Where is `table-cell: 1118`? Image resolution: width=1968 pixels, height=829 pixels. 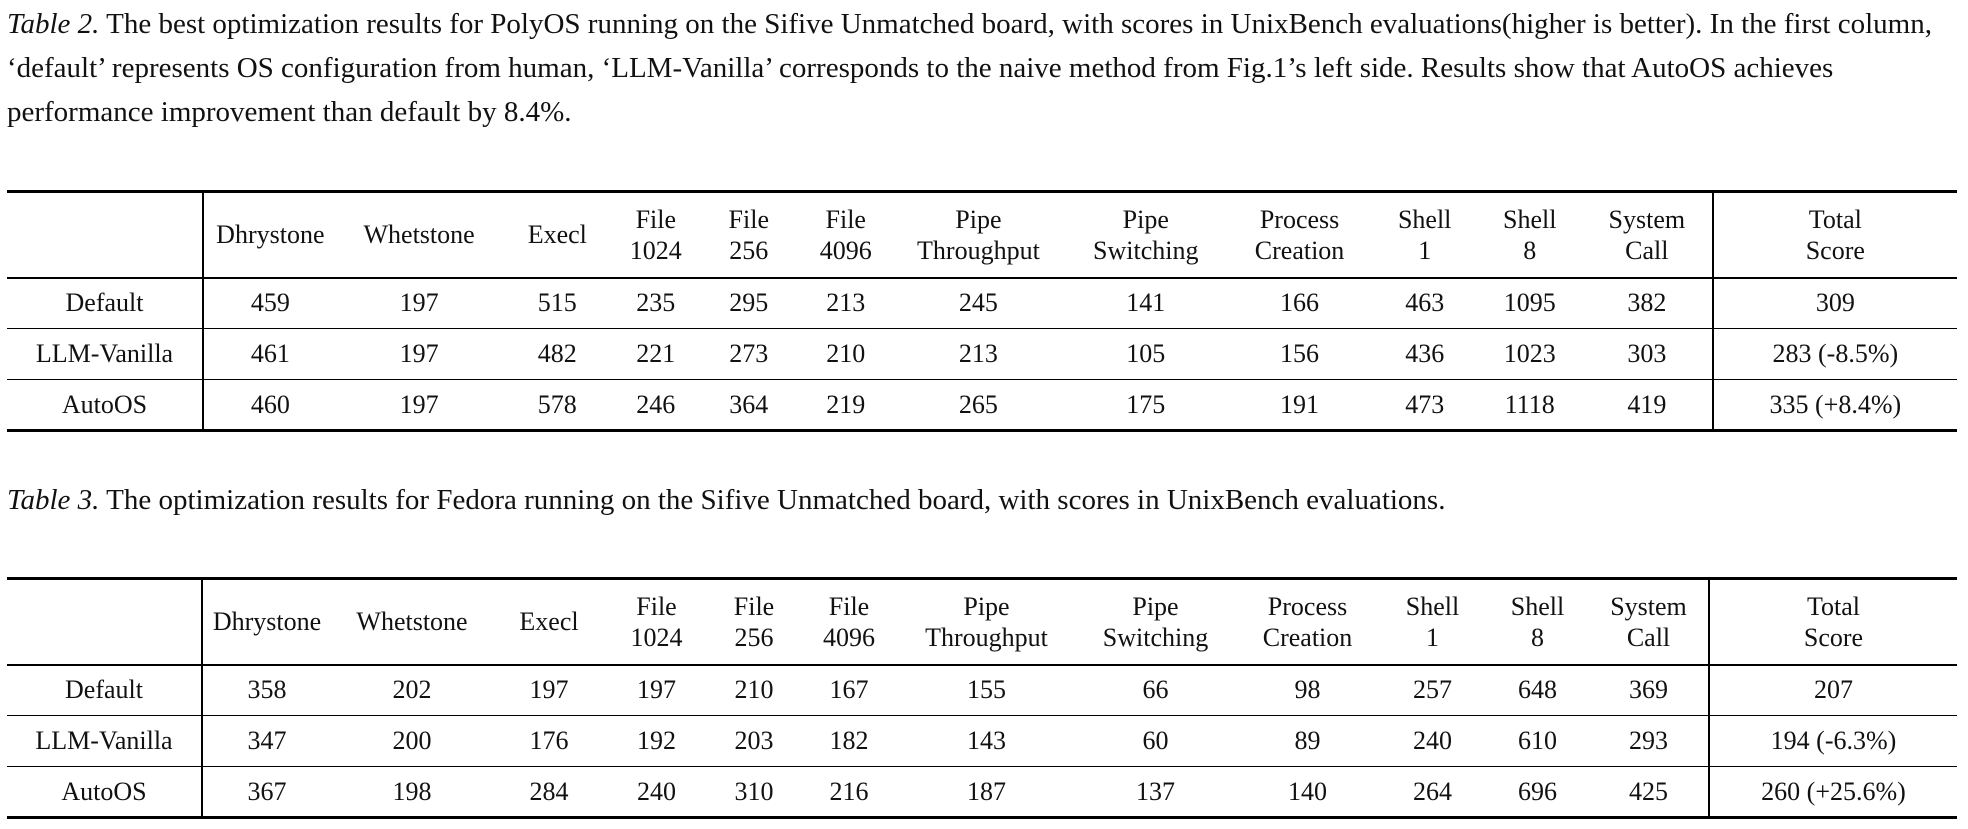
table-cell: 1118 is located at coordinates (1529, 404).